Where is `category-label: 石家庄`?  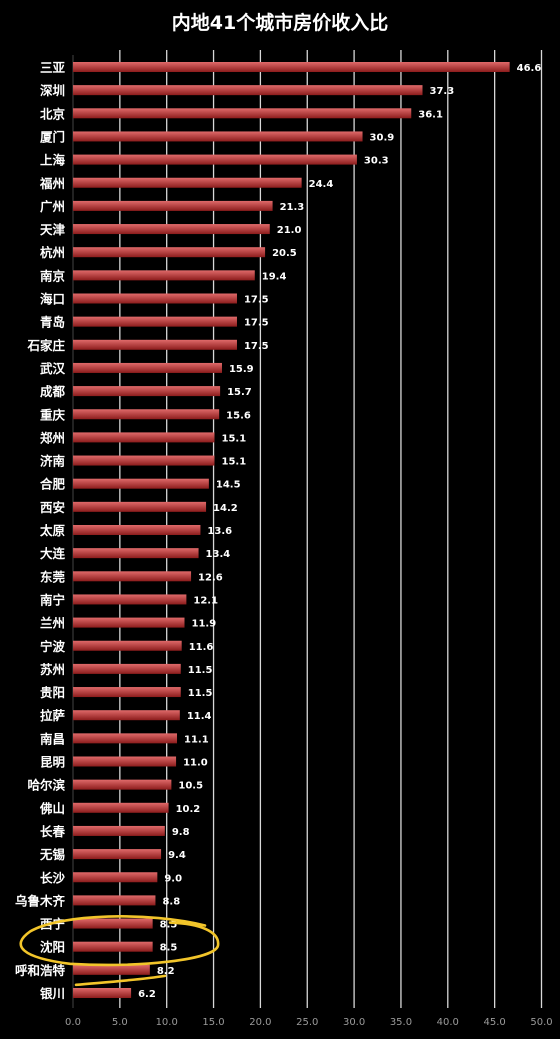 category-label: 石家庄 is located at coordinates (45, 345).